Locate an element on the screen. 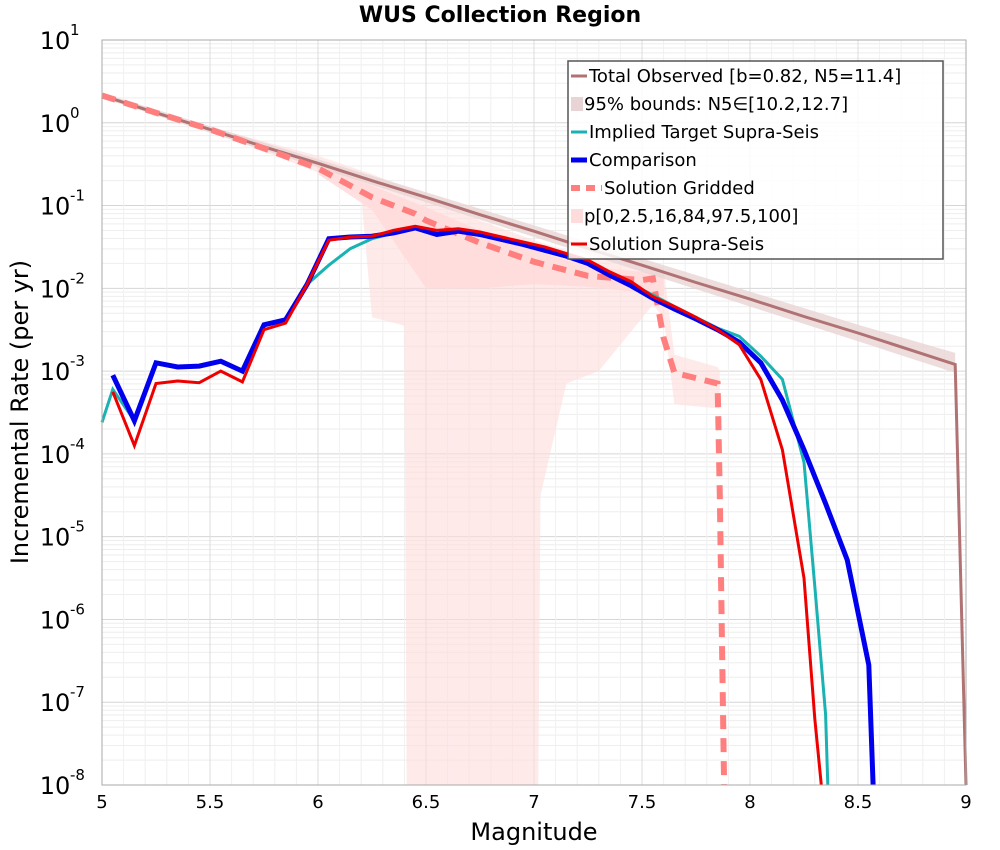 This screenshot has height=850, width=1000. legend-item-implied_target: Implied Target Supra-Seis is located at coordinates (695, 132).